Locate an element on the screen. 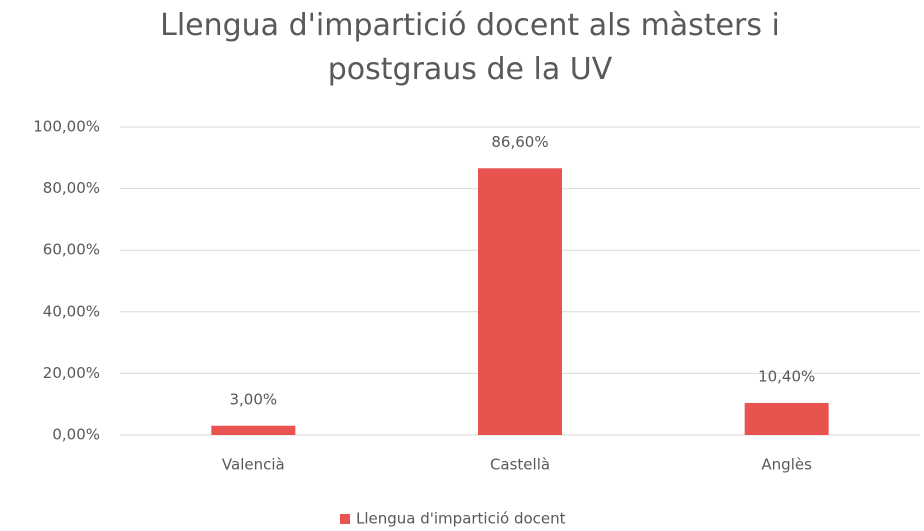  y-tick-label: 80,00% is located at coordinates (71, 188).